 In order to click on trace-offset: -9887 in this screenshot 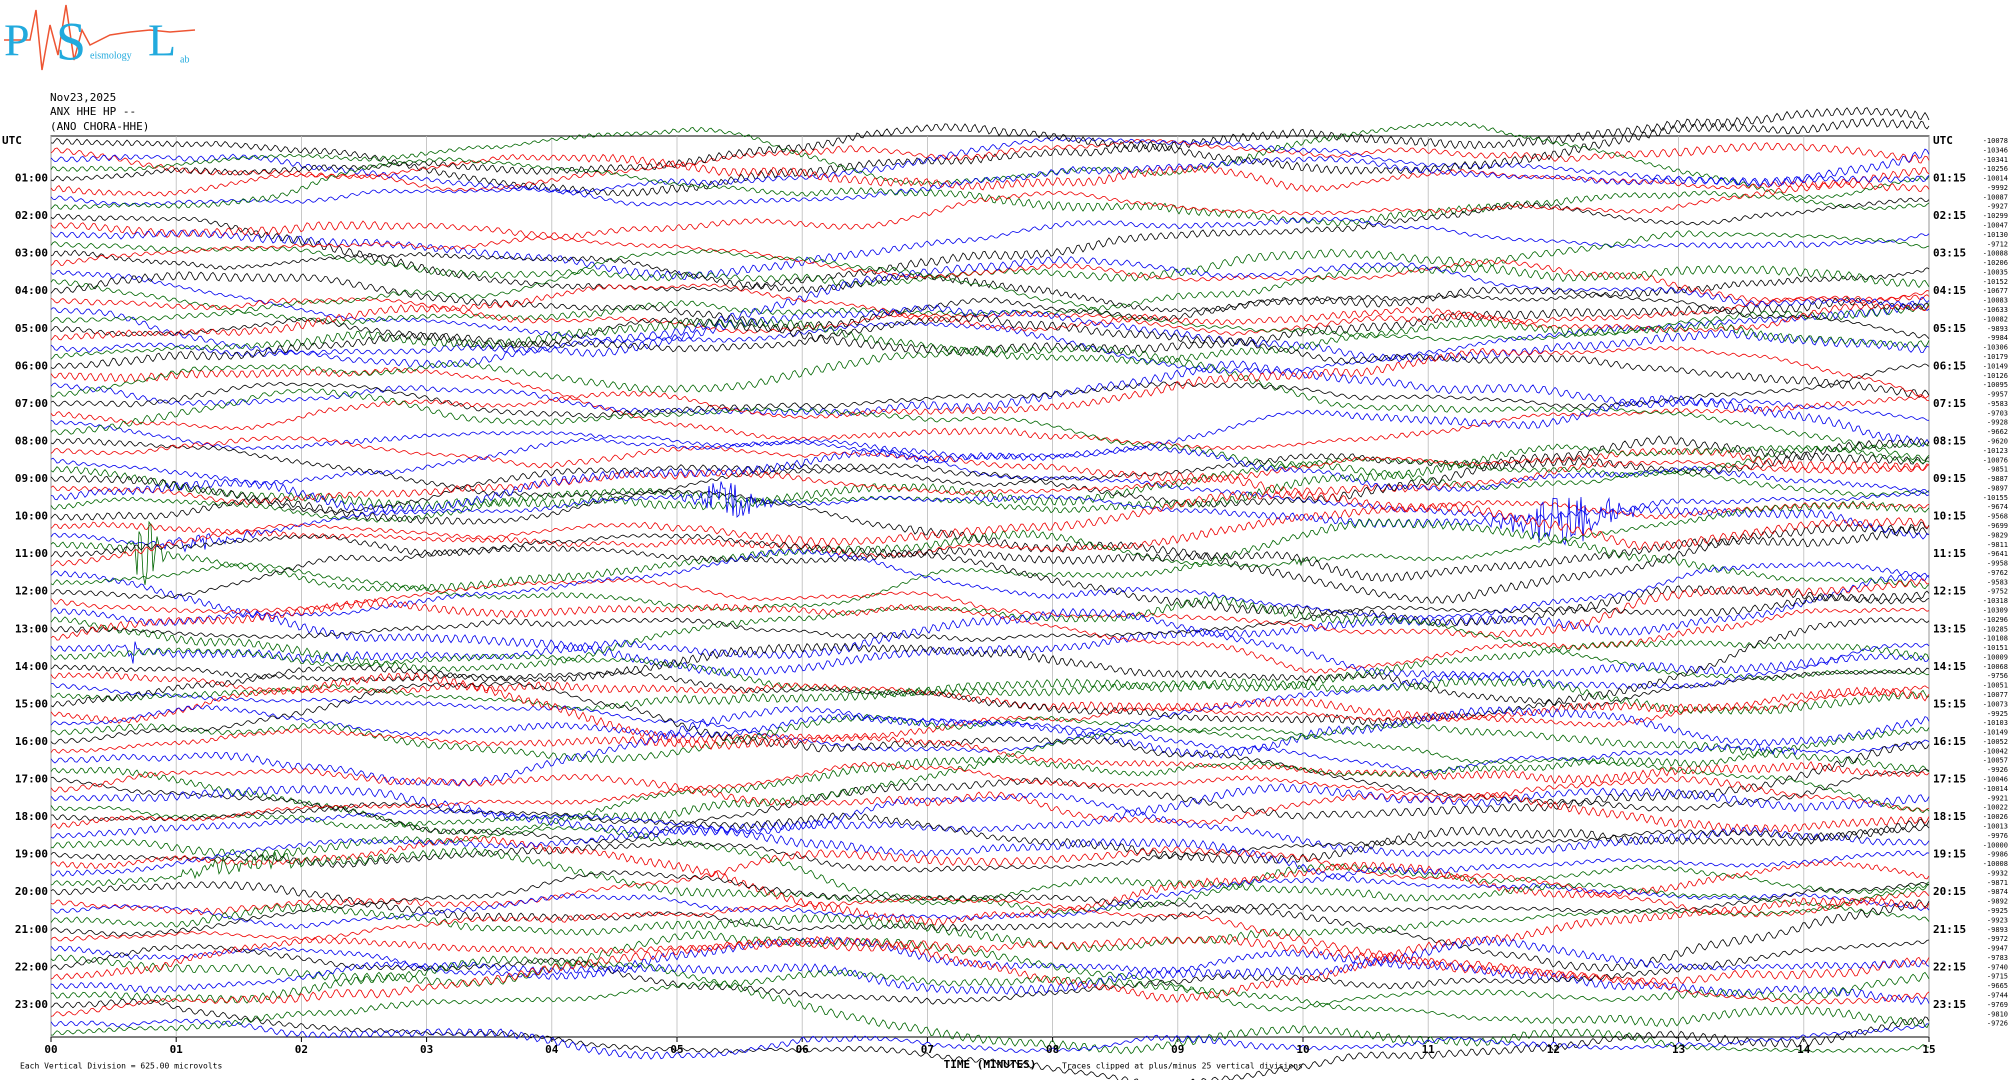, I will do `click(1997, 479)`.